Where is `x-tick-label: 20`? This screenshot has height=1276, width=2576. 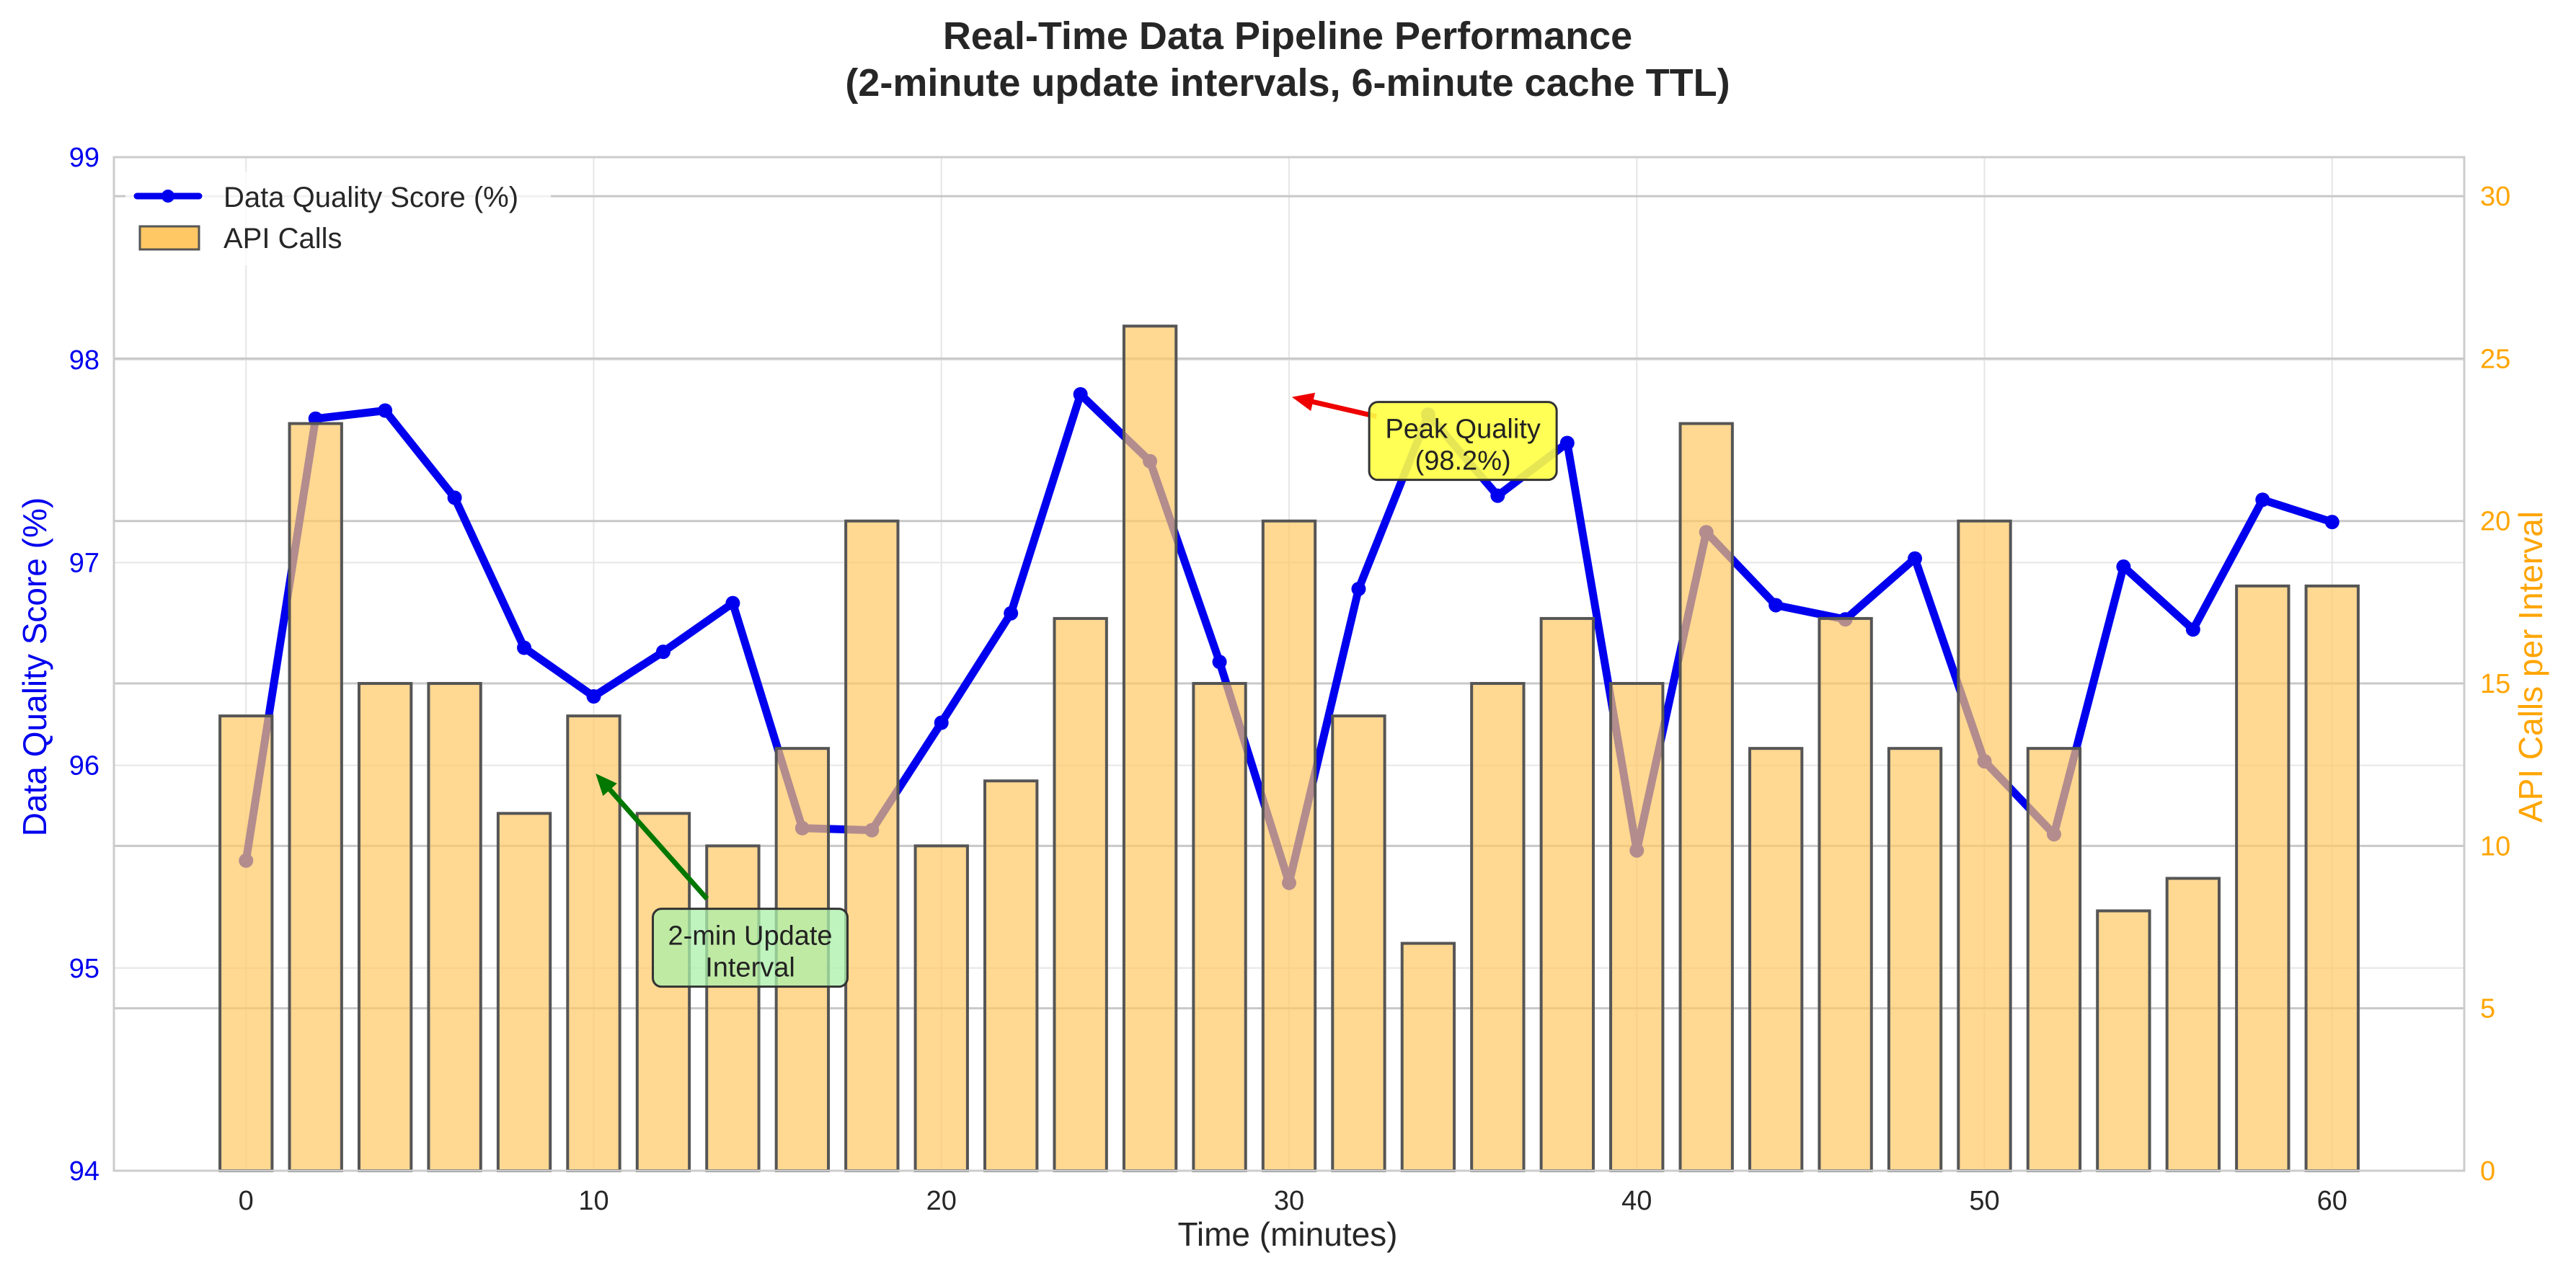 x-tick-label: 20 is located at coordinates (941, 1201).